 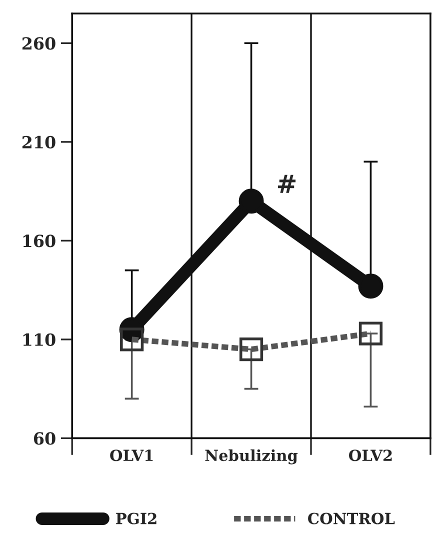 I want to click on legend-label: PGI2, so click(x=136, y=518).